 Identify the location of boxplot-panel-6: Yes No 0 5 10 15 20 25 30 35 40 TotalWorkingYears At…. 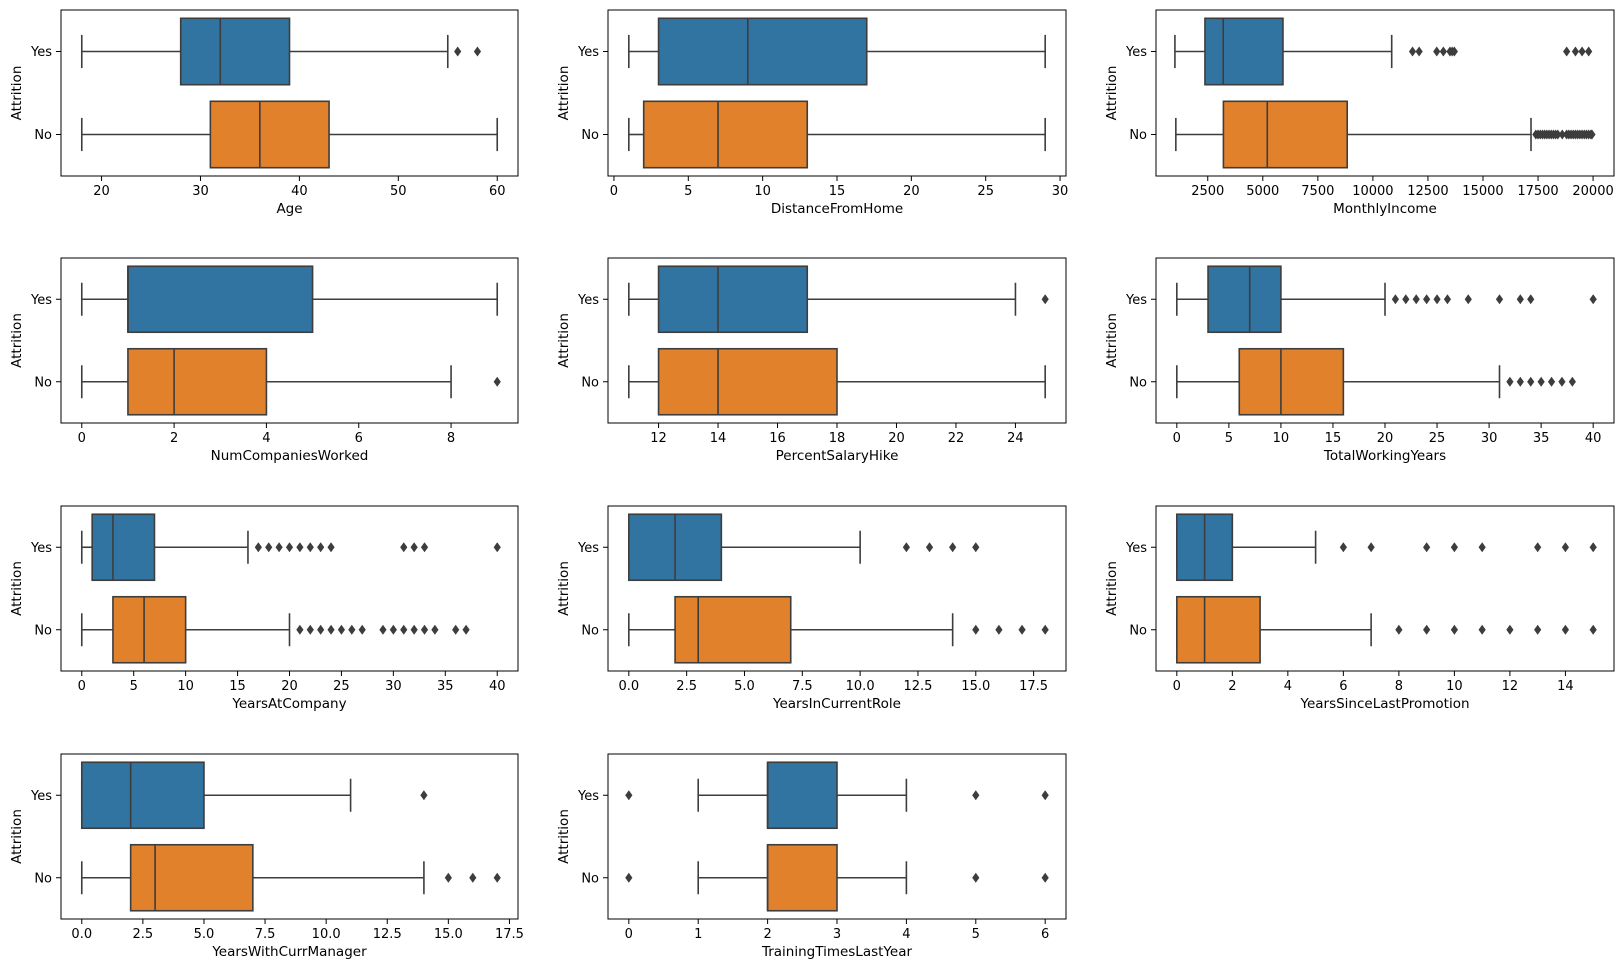
(1359, 360).